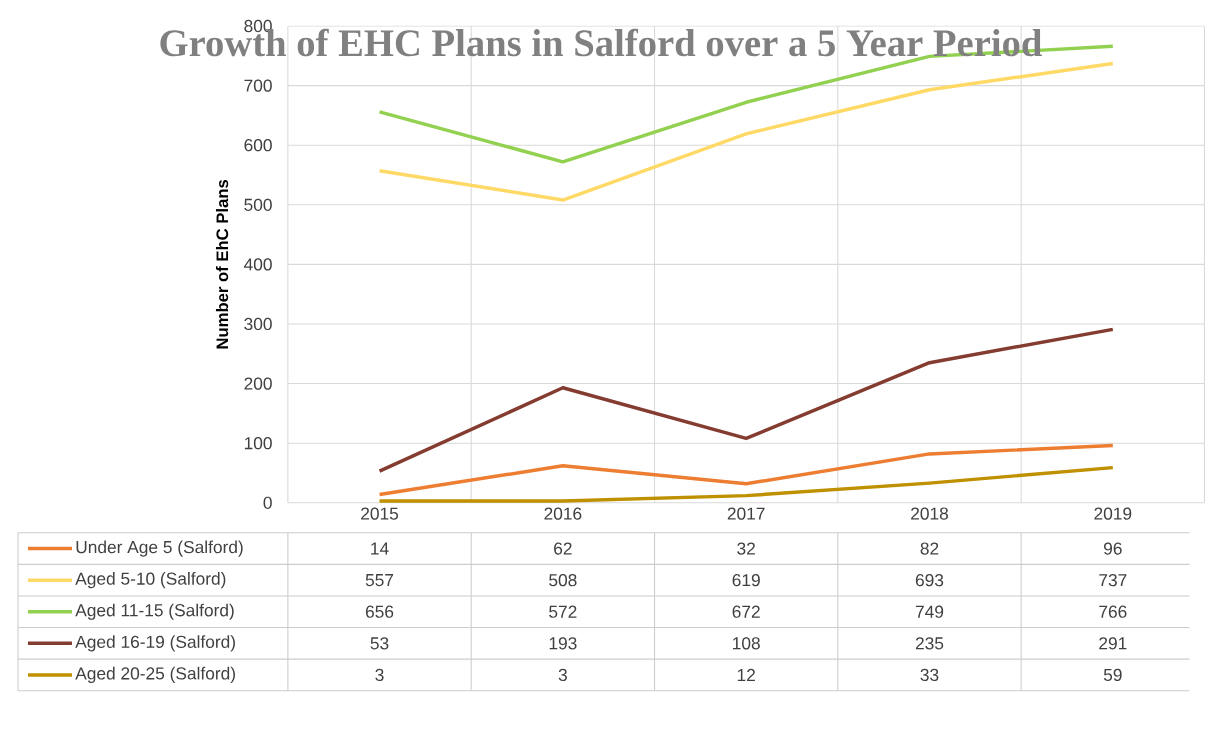  Describe the element at coordinates (563, 580) in the screenshot. I see `data-label: 508` at that location.